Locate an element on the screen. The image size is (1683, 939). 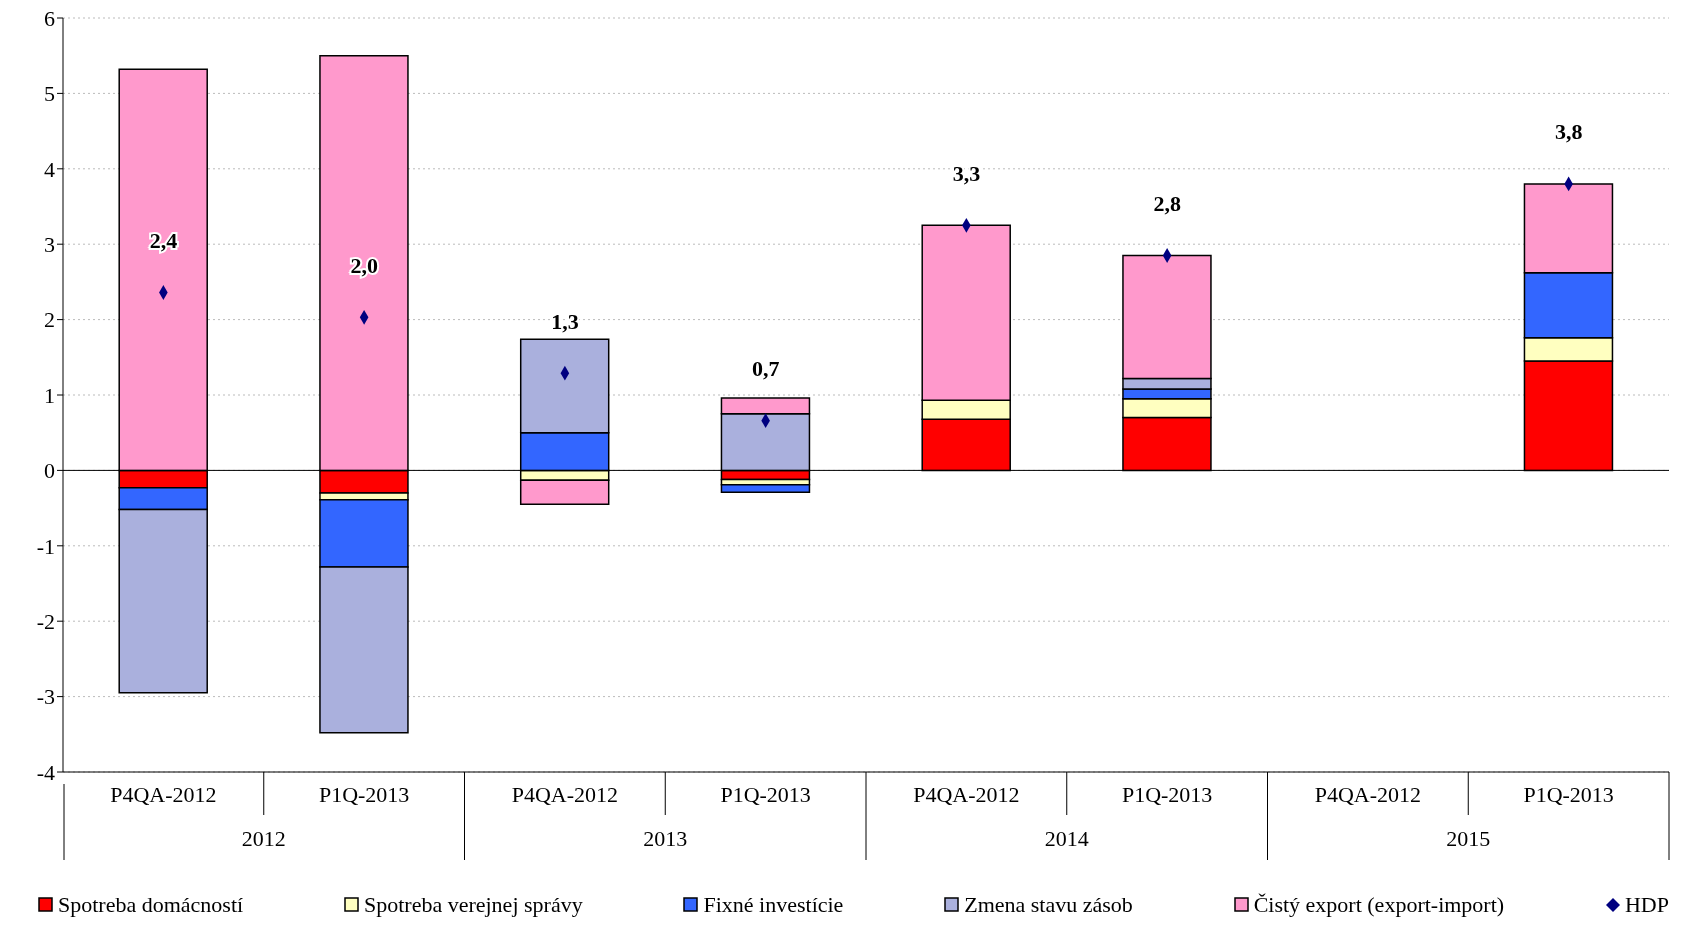
data-label: 3,8 is located at coordinates (1568, 132).